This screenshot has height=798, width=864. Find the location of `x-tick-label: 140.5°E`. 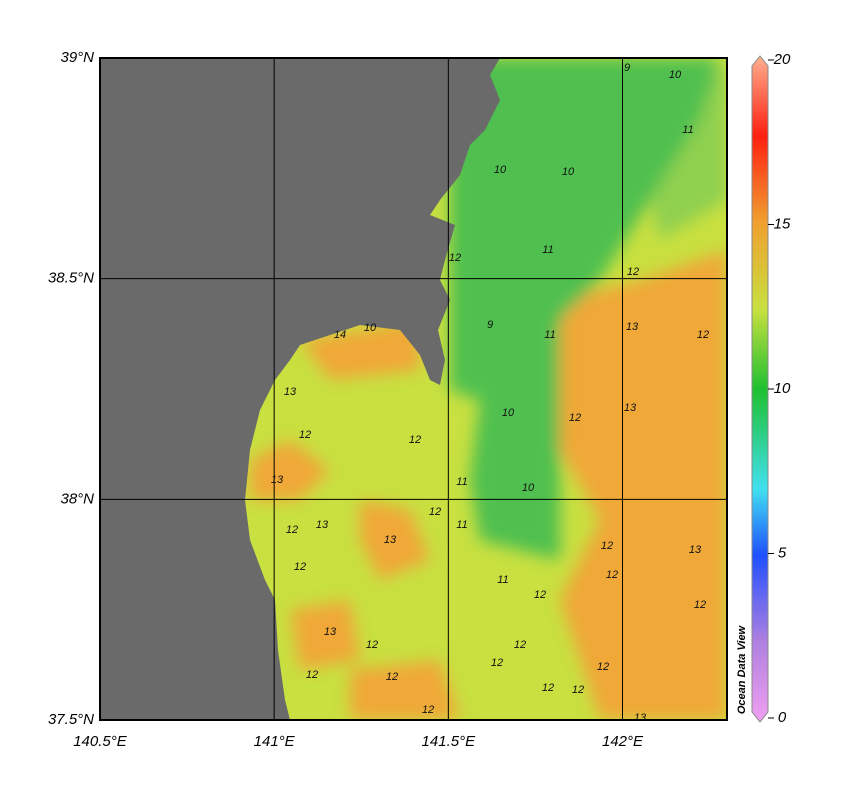

x-tick-label: 140.5°E is located at coordinates (100, 741).